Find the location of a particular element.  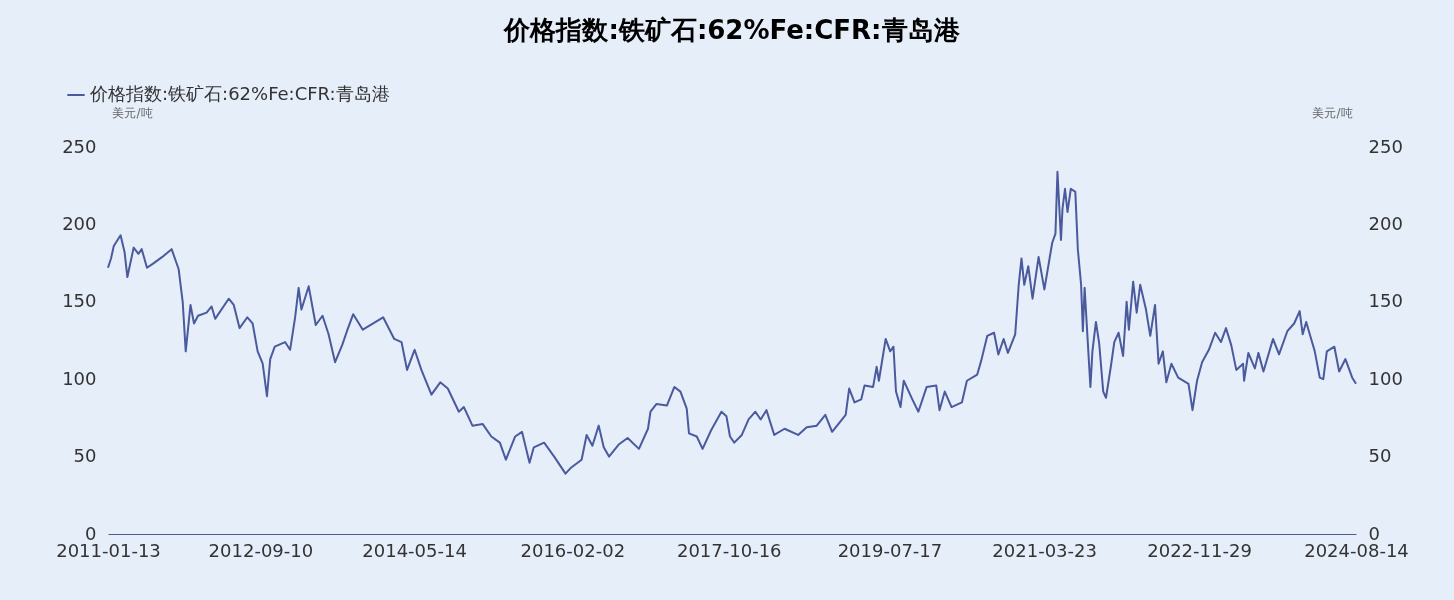

y-tick-label: 100 is located at coordinates (79, 378).